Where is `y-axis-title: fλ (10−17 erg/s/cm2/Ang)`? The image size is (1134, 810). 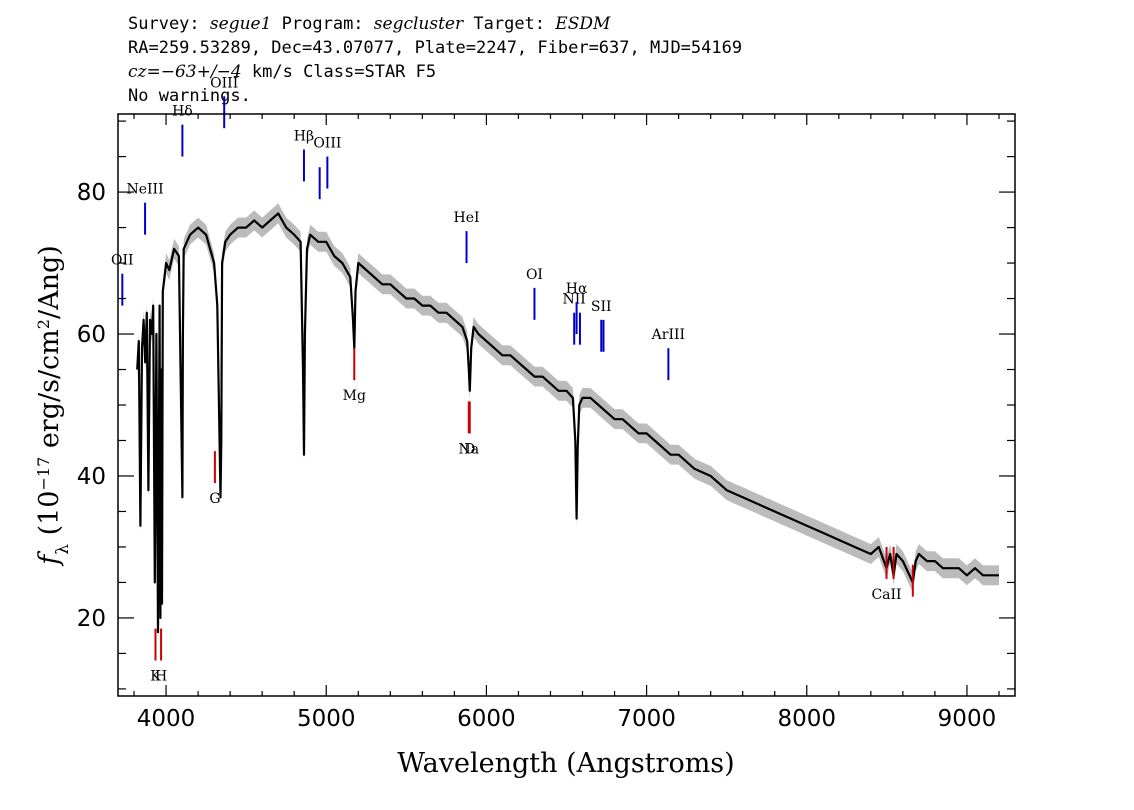 y-axis-title: fλ (10−17 erg/s/cm2/Ang) is located at coordinates (54, 406).